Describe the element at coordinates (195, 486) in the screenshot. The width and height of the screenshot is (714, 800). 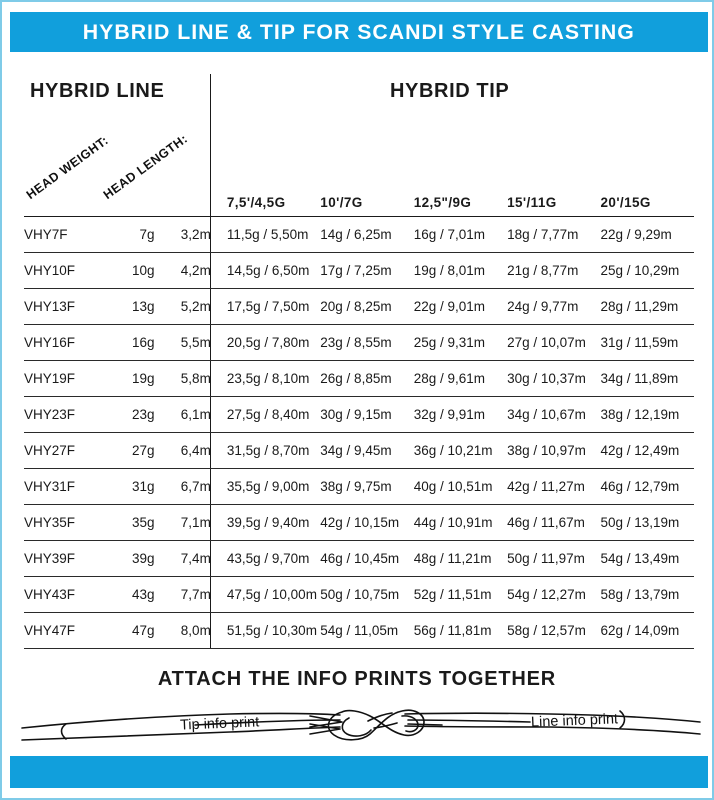
I see `cell-length: 6,7m` at that location.